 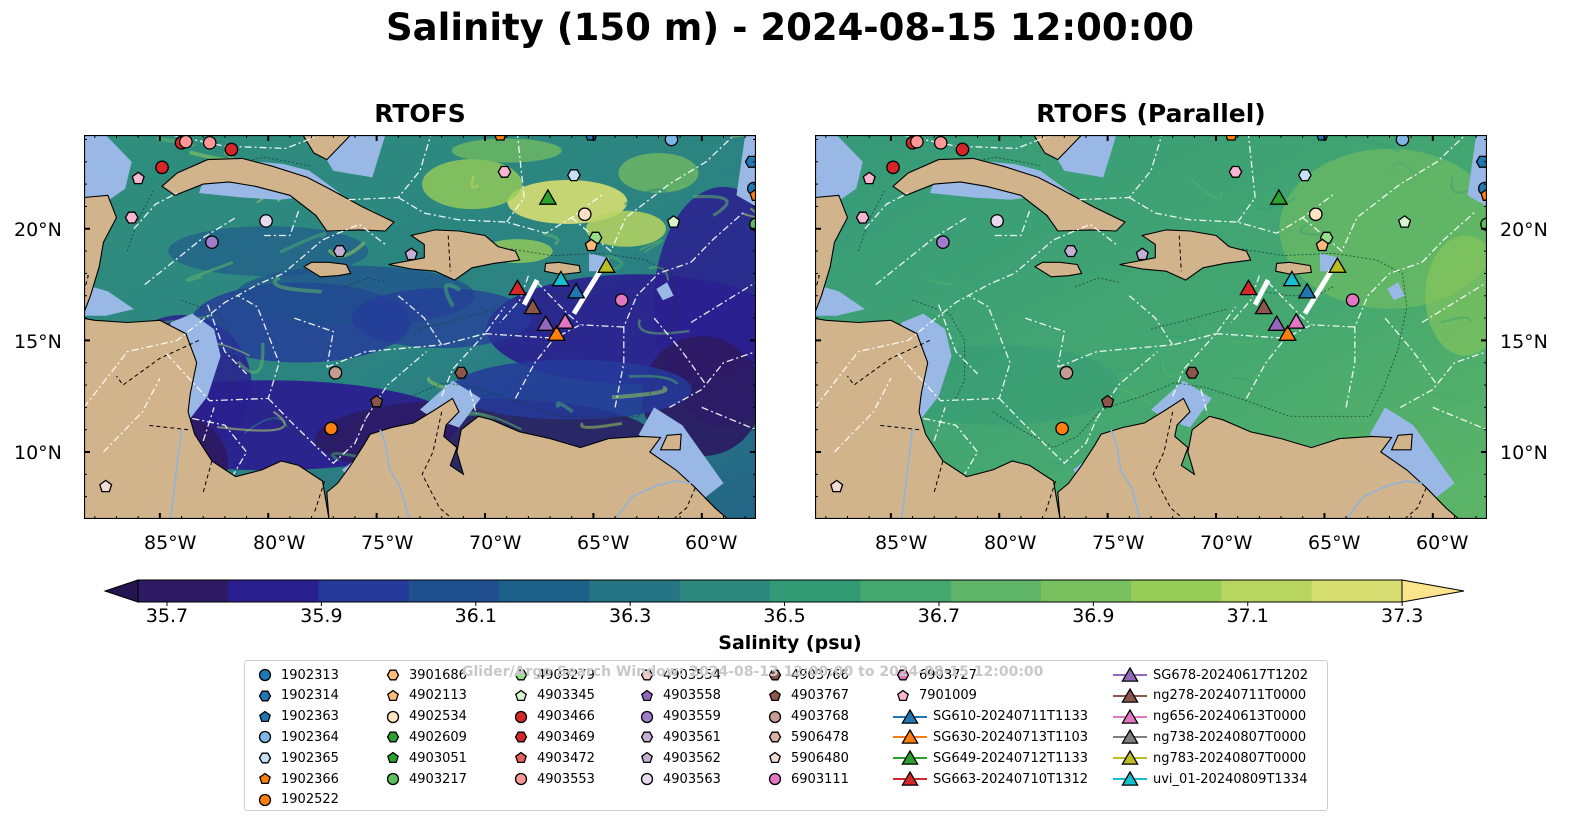 What do you see at coordinates (1247, 616) in the screenshot?
I see `colorbar-tick-label: 37.1` at bounding box center [1247, 616].